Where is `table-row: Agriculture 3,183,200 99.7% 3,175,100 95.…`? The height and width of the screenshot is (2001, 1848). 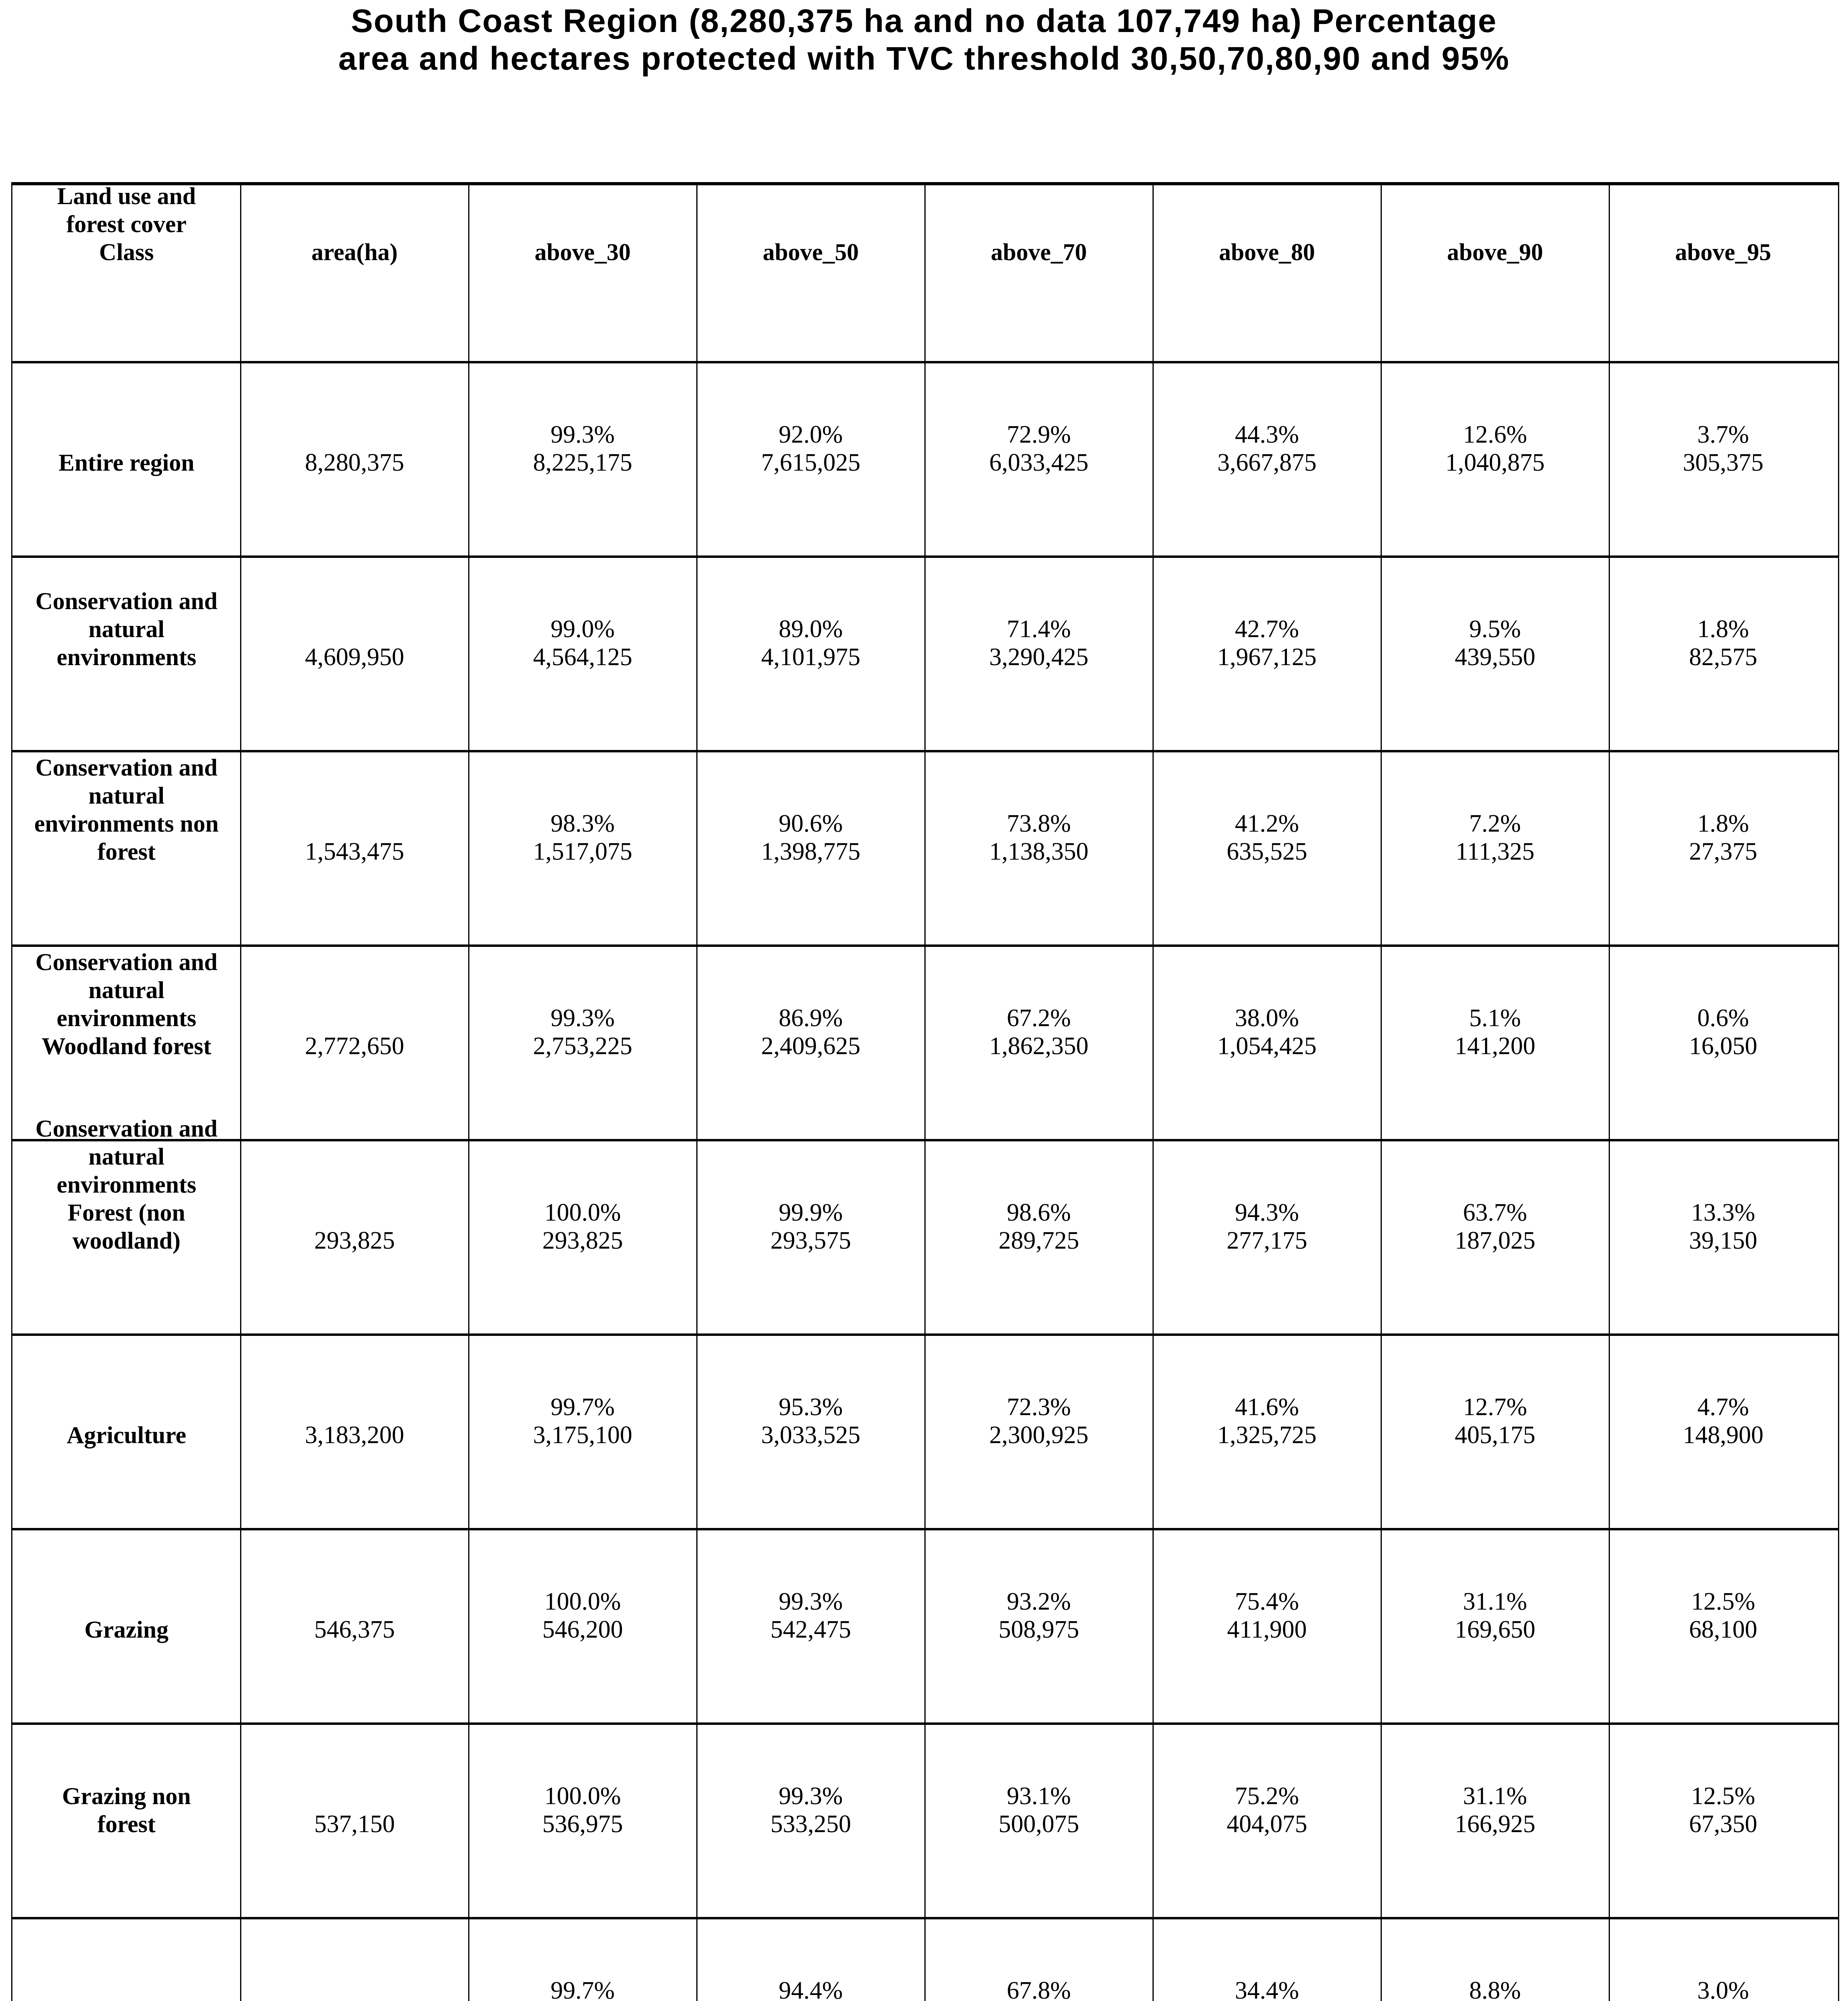 table-row: Agriculture 3,183,200 99.7% 3,175,100 95.… is located at coordinates (925, 1432).